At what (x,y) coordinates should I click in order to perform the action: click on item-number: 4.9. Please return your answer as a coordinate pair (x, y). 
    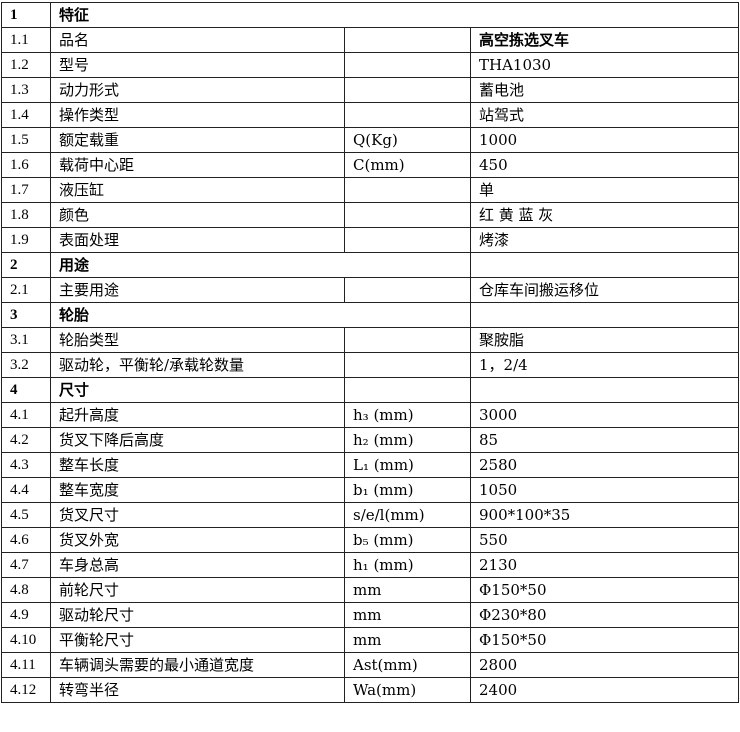
    Looking at the image, I should click on (26, 615).